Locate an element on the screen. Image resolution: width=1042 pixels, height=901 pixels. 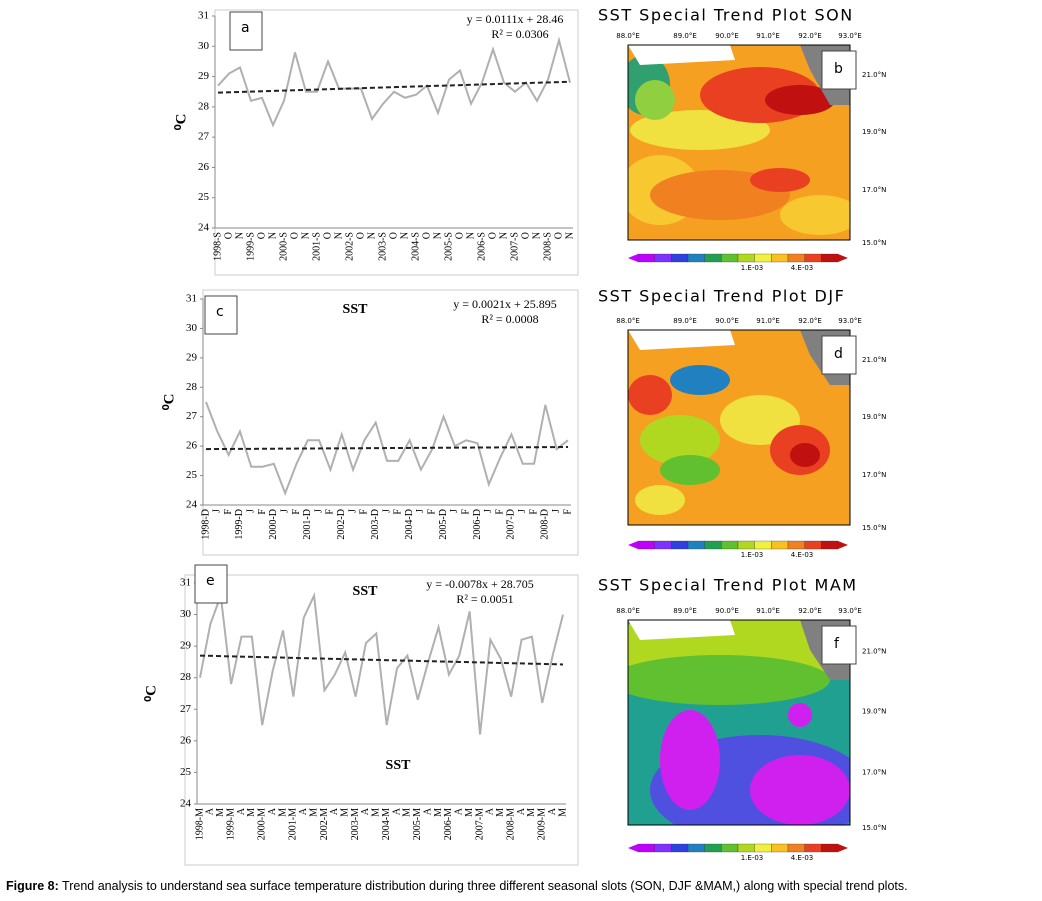
x-tick-label: 2002-M is located at coordinates (324, 824).